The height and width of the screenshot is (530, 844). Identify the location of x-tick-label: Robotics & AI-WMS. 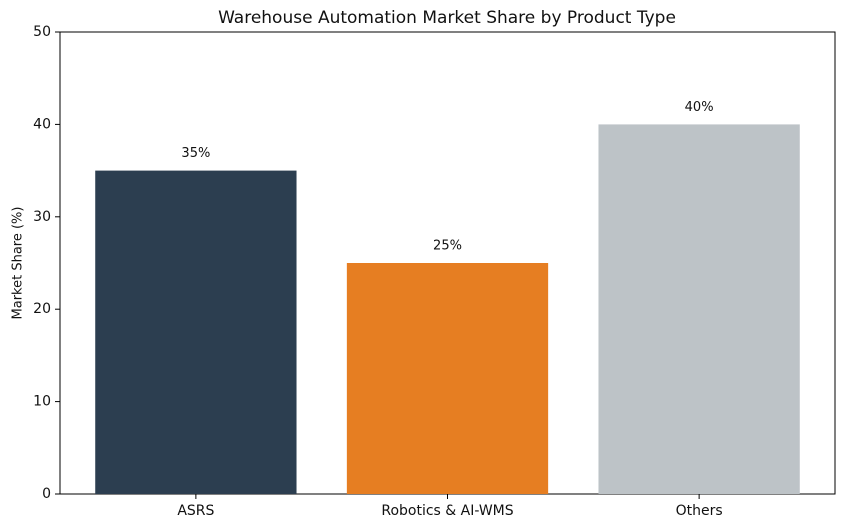
(447, 511).